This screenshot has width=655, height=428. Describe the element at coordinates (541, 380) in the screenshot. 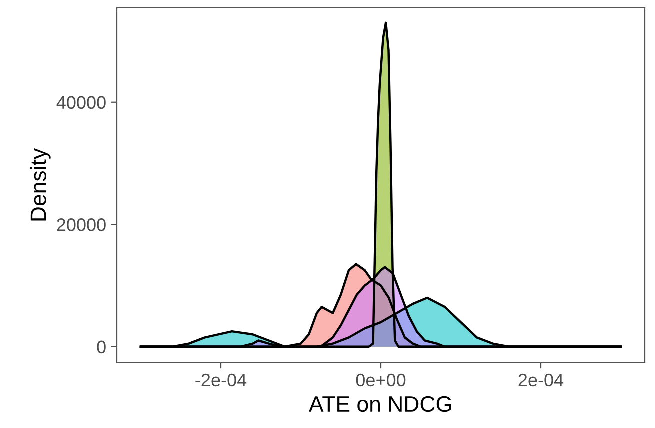

I see `x-tick-label: 2e-04` at that location.